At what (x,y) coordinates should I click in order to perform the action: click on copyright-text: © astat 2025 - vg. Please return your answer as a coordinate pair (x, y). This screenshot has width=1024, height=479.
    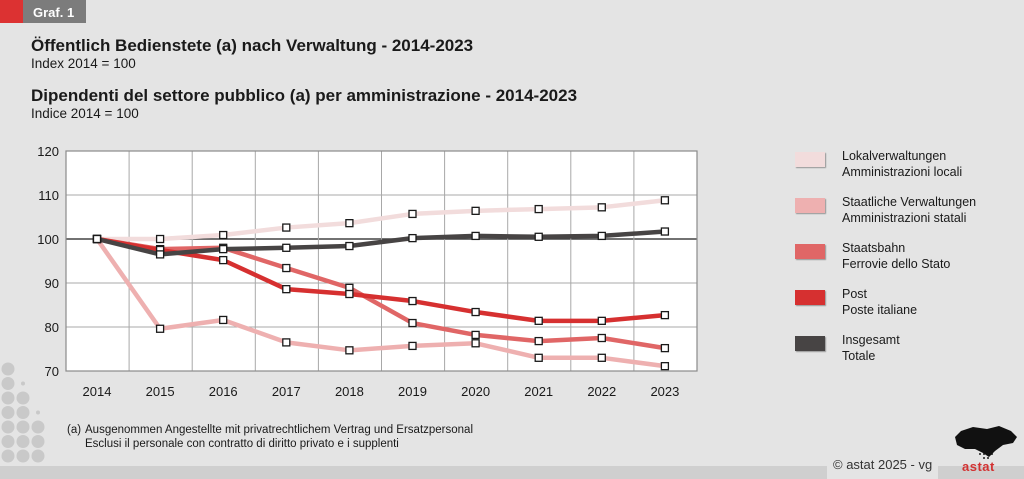
    Looking at the image, I should click on (883, 467).